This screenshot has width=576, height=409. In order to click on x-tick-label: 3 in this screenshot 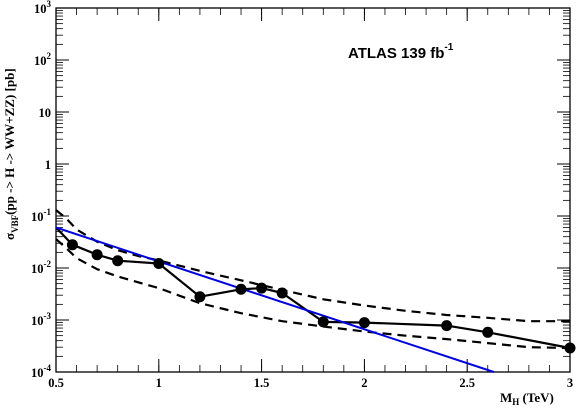, I will do `click(570, 383)`.